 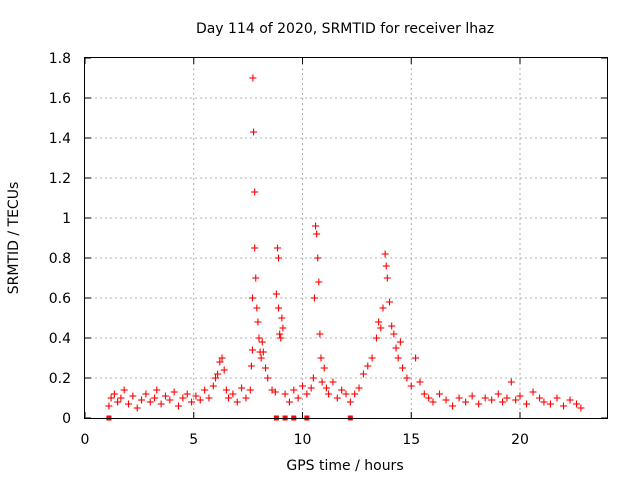 What do you see at coordinates (193, 440) in the screenshot?
I see `x-tick-label: 5` at bounding box center [193, 440].